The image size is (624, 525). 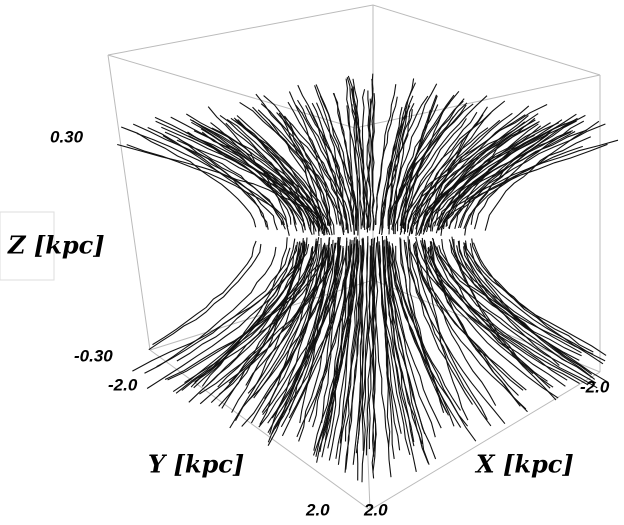 I want to click on y-label: Y [kpc], so click(x=196, y=464).